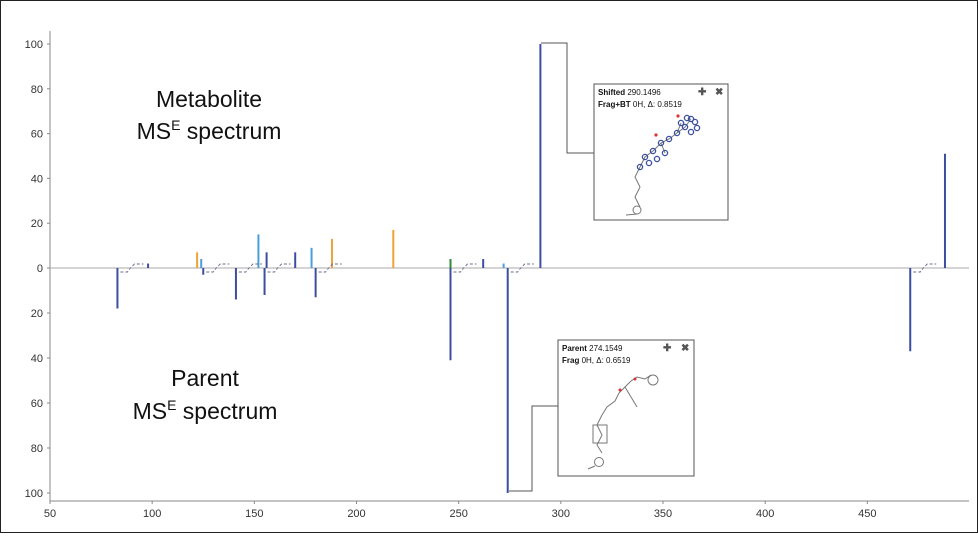 This screenshot has width=978, height=537. Describe the element at coordinates (640, 104) in the screenshot. I see `popup-frag-line: Frag+BT 0H, Δ: 0.8519` at that location.